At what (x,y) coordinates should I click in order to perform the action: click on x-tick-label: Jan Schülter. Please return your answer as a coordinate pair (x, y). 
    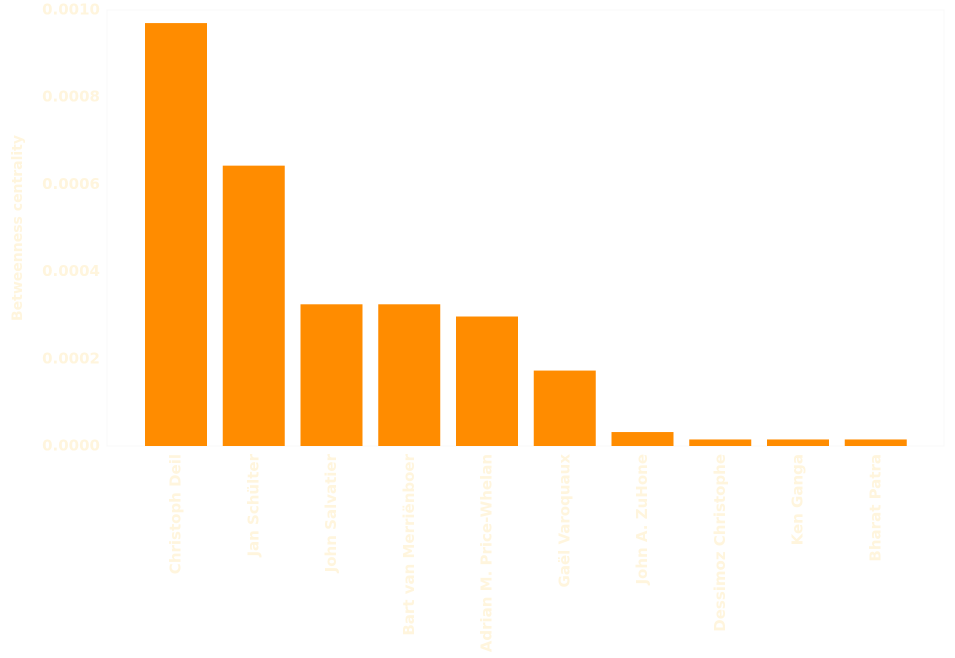
    Looking at the image, I should click on (253, 505).